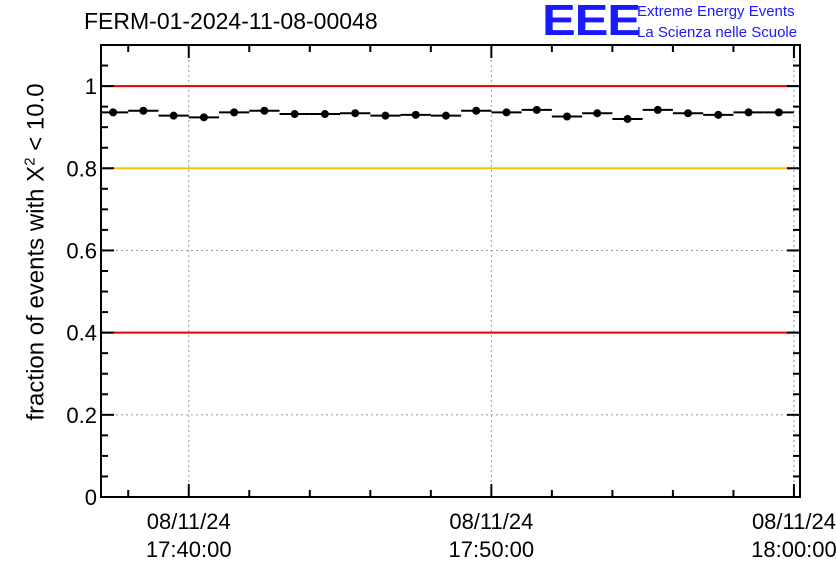 This screenshot has width=836, height=572. What do you see at coordinates (231, 21) in the screenshot?
I see `chart-title: FERM-01-2024-11-08-00048` at bounding box center [231, 21].